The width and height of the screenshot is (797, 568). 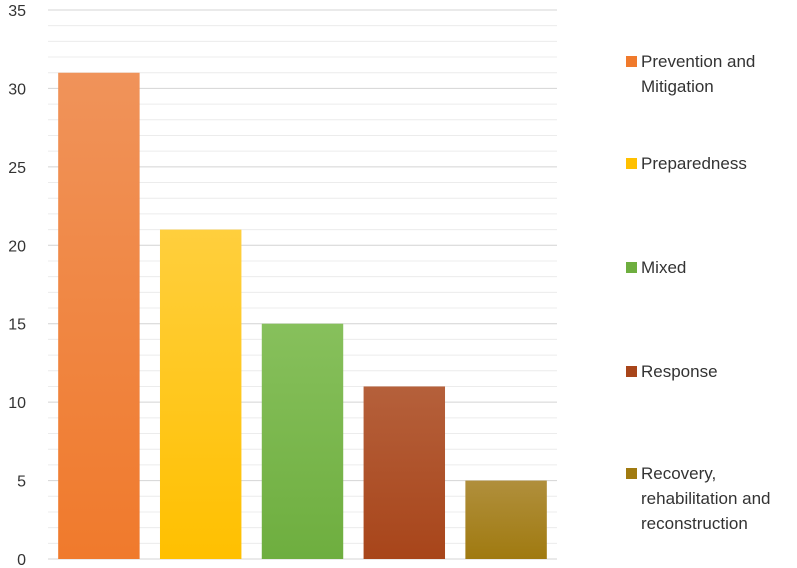 I want to click on legend-label-2: Preparedness, so click(x=694, y=163).